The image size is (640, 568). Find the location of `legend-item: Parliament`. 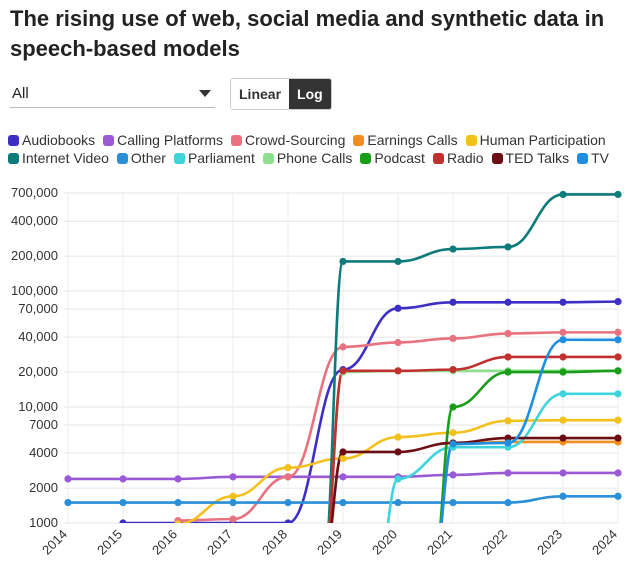

legend-item: Parliament is located at coordinates (214, 158).